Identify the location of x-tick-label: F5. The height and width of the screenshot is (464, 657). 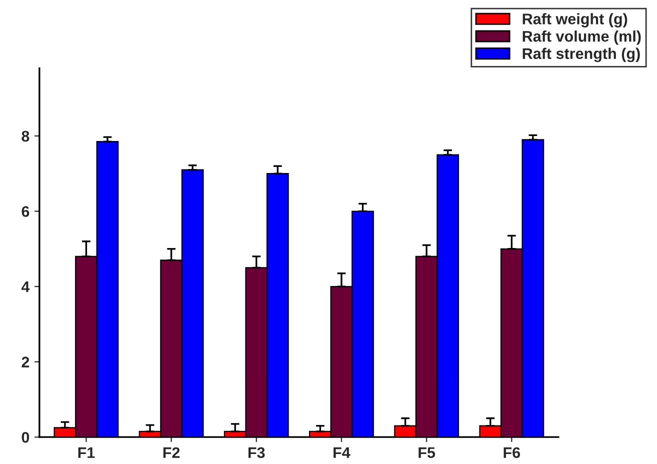
(427, 452).